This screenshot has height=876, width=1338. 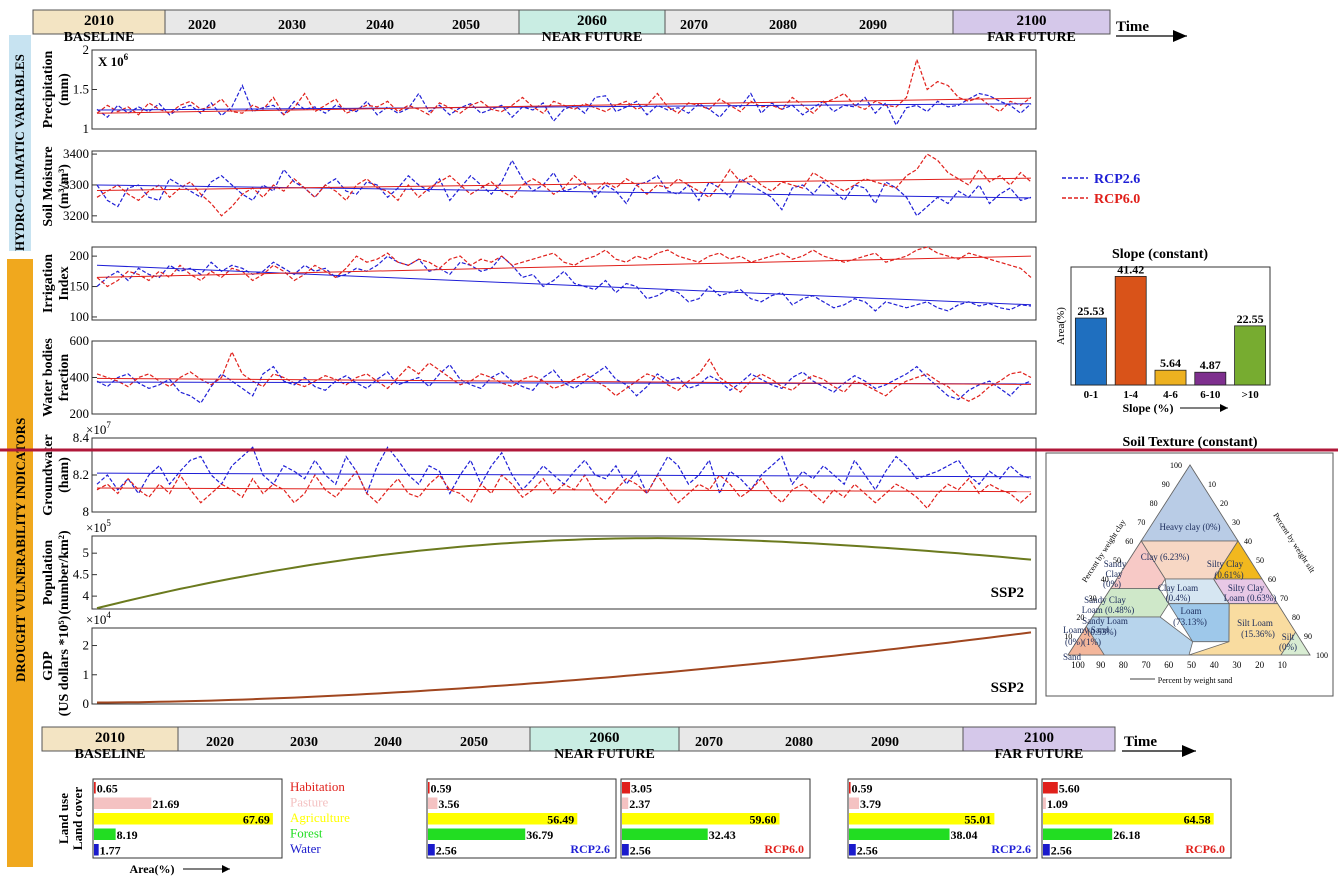 I want to click on timeline-box-year: 2100, so click(x=1039, y=738).